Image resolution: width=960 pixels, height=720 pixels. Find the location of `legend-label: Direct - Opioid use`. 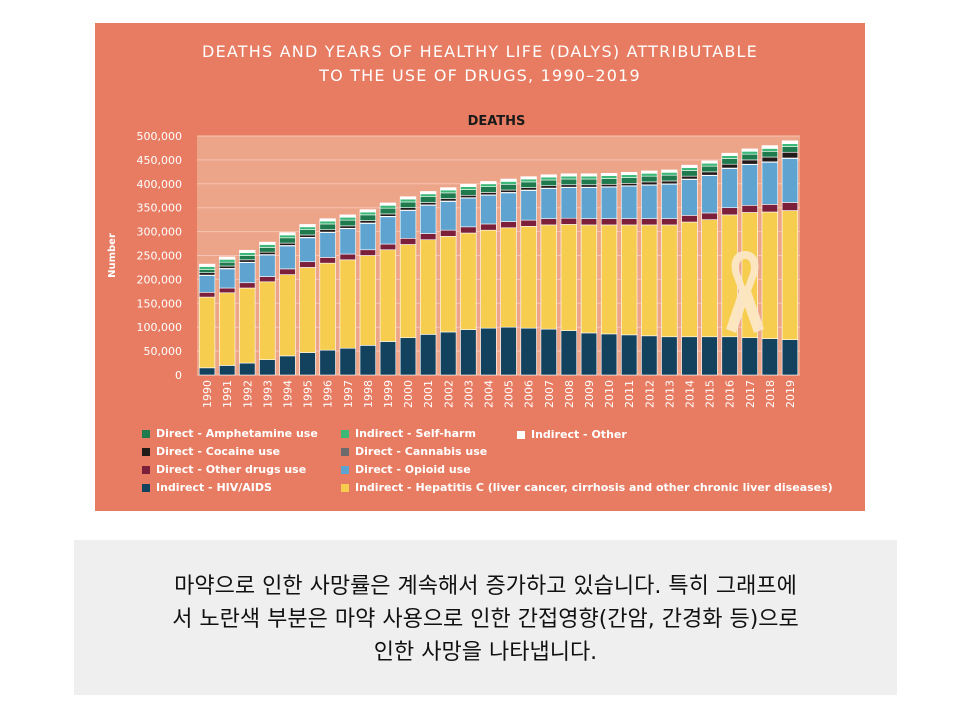

legend-label: Direct - Opioid use is located at coordinates (413, 469).